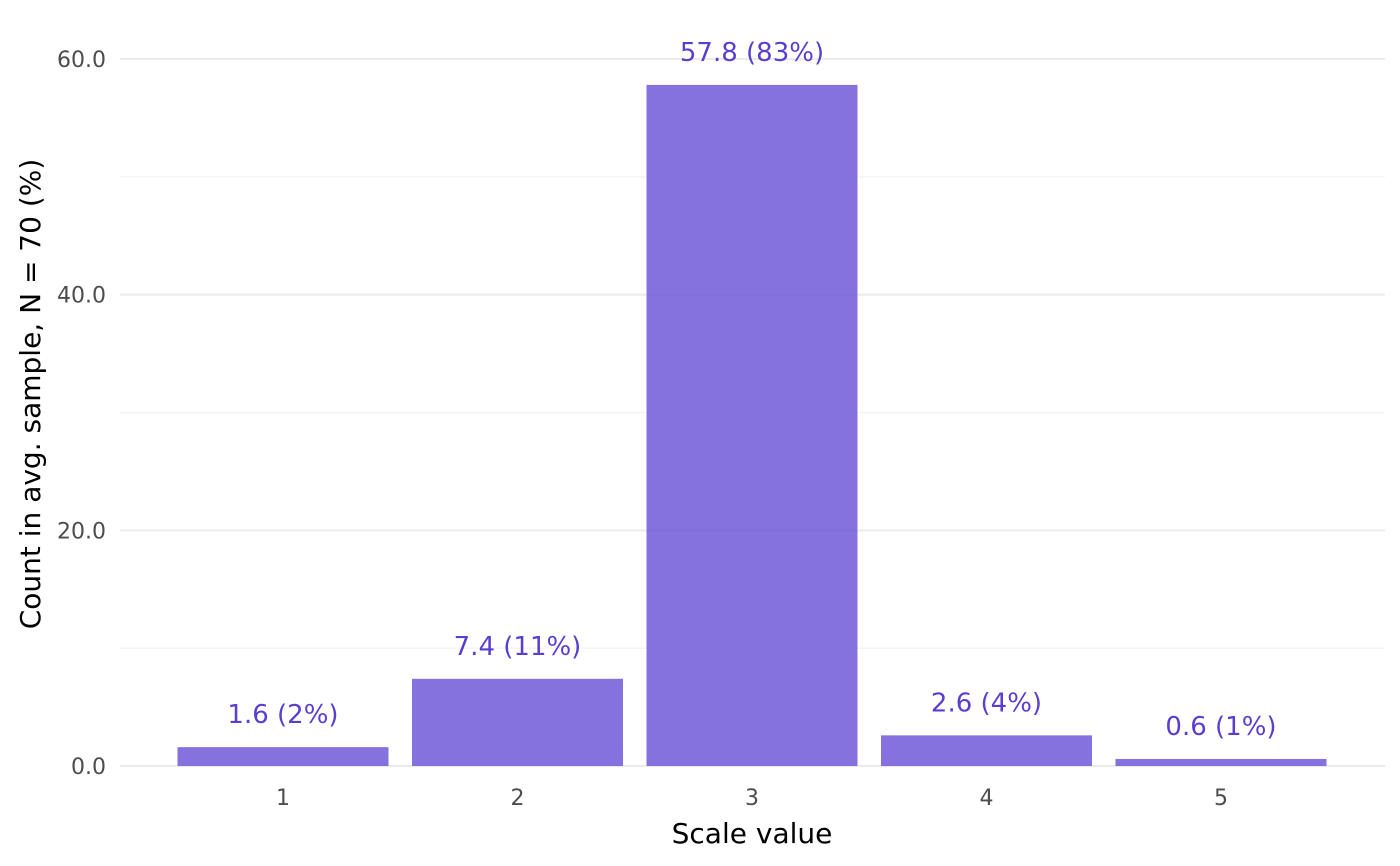 The height and width of the screenshot is (866, 1400). I want to click on x-axis-ticks: 1 2 3 4 5, so click(752, 798).